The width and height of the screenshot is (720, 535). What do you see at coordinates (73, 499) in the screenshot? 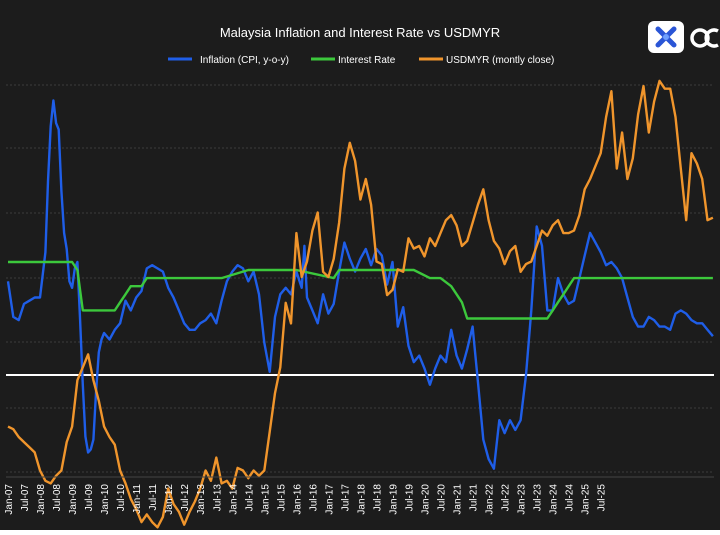
I see `x-tick-label: Jan-09` at bounding box center [73, 499].